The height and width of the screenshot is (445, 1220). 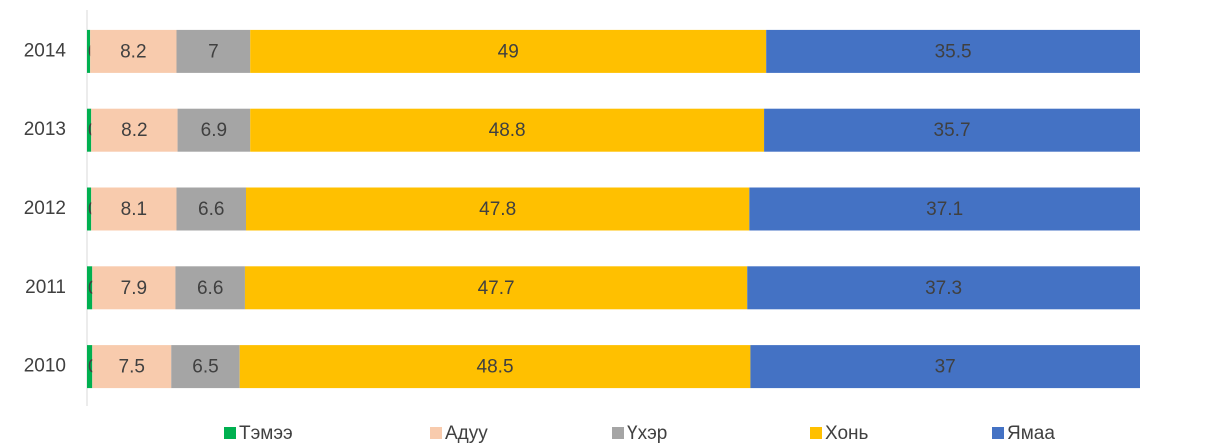 What do you see at coordinates (45, 208) in the screenshot?
I see `y-tick-label: 2012` at bounding box center [45, 208].